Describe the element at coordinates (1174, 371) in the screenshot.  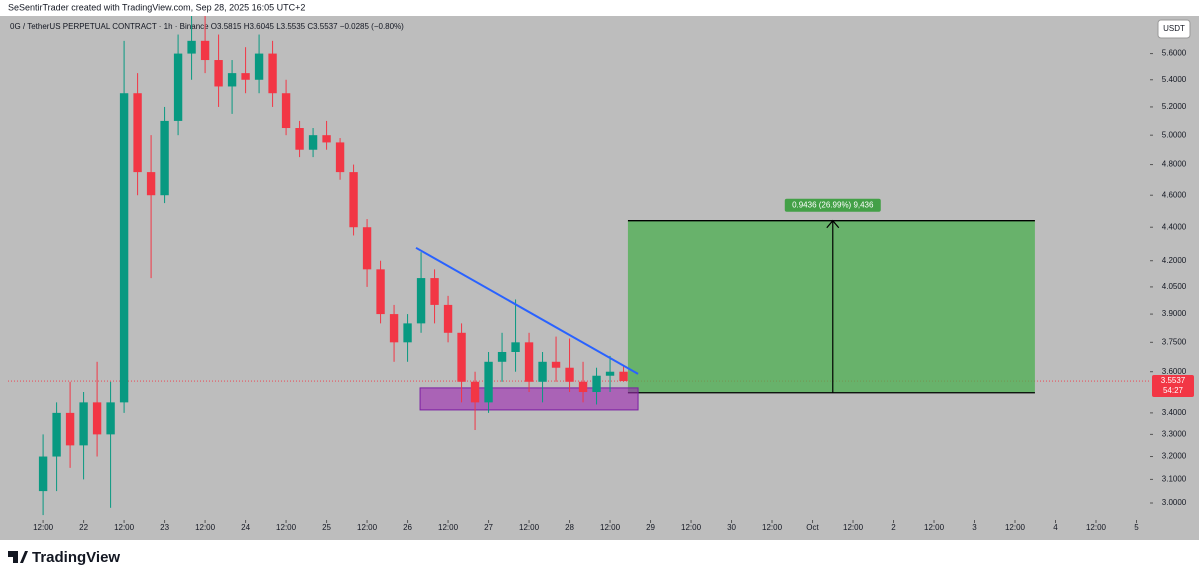
I see `y-tick-label: 3.6000` at that location.